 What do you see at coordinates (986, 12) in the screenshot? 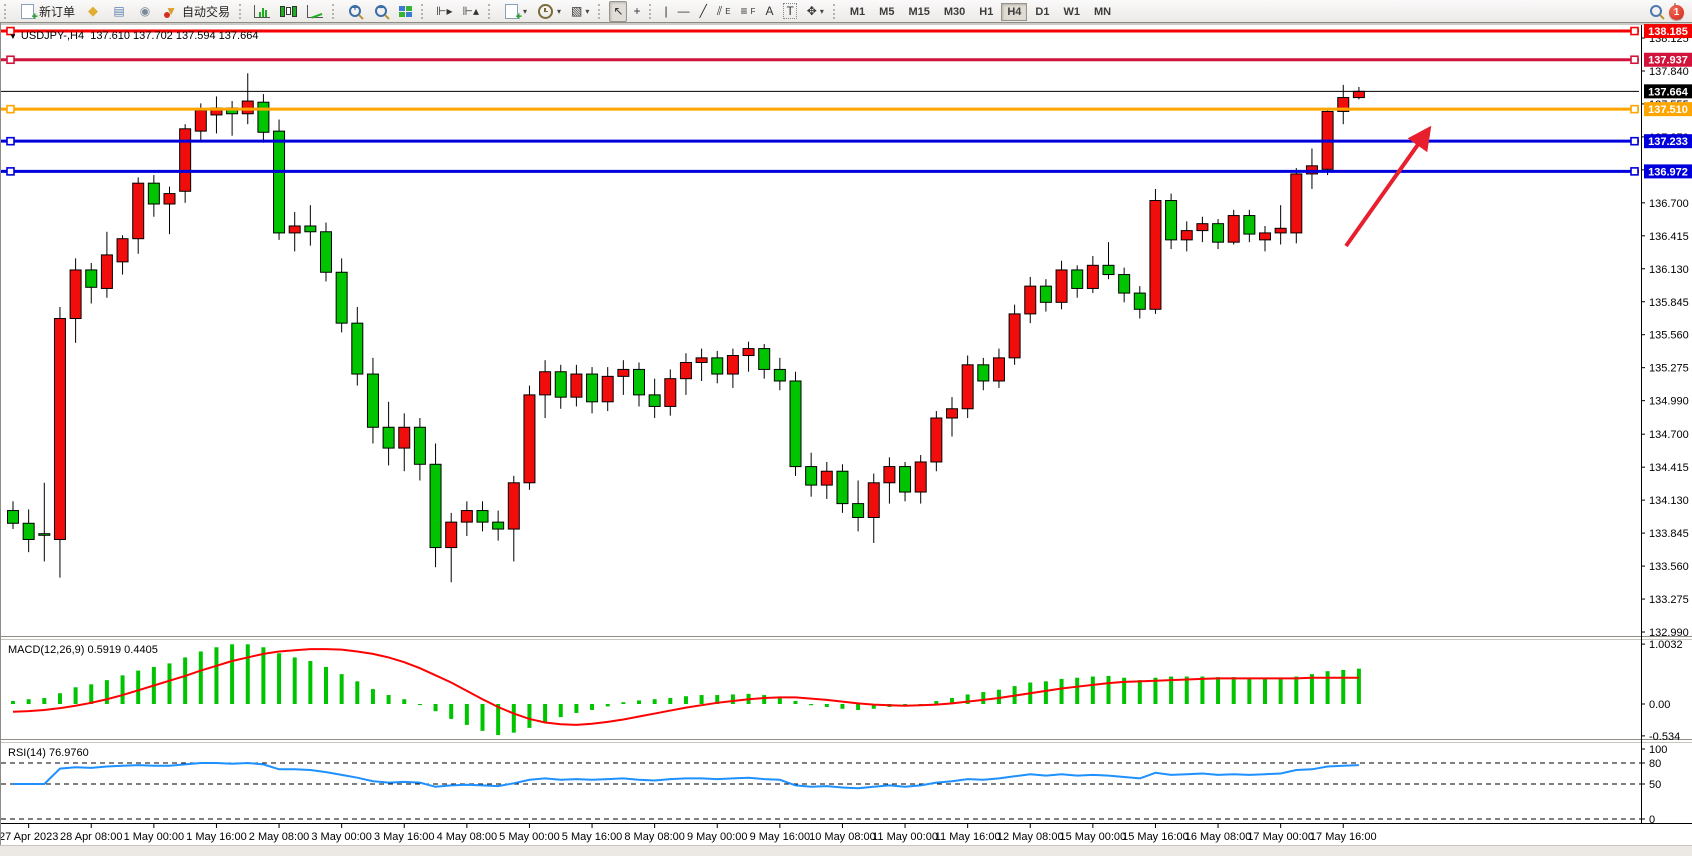
I see `timeframe-button-h1: H1` at bounding box center [986, 12].